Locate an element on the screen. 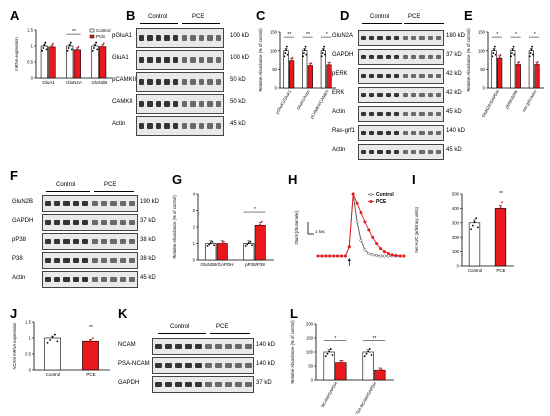 This screenshot has height=416, width=550. x-tick-label: GluN2B is located at coordinates (99, 82).